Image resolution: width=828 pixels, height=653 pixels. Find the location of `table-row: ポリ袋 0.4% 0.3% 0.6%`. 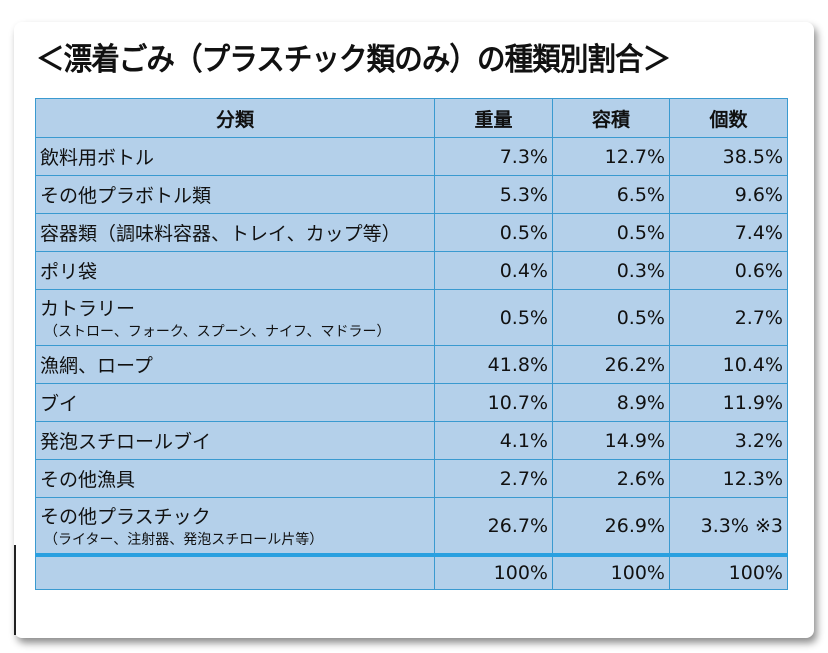

table-row: ポリ袋 0.4% 0.3% 0.6% is located at coordinates (411, 270).